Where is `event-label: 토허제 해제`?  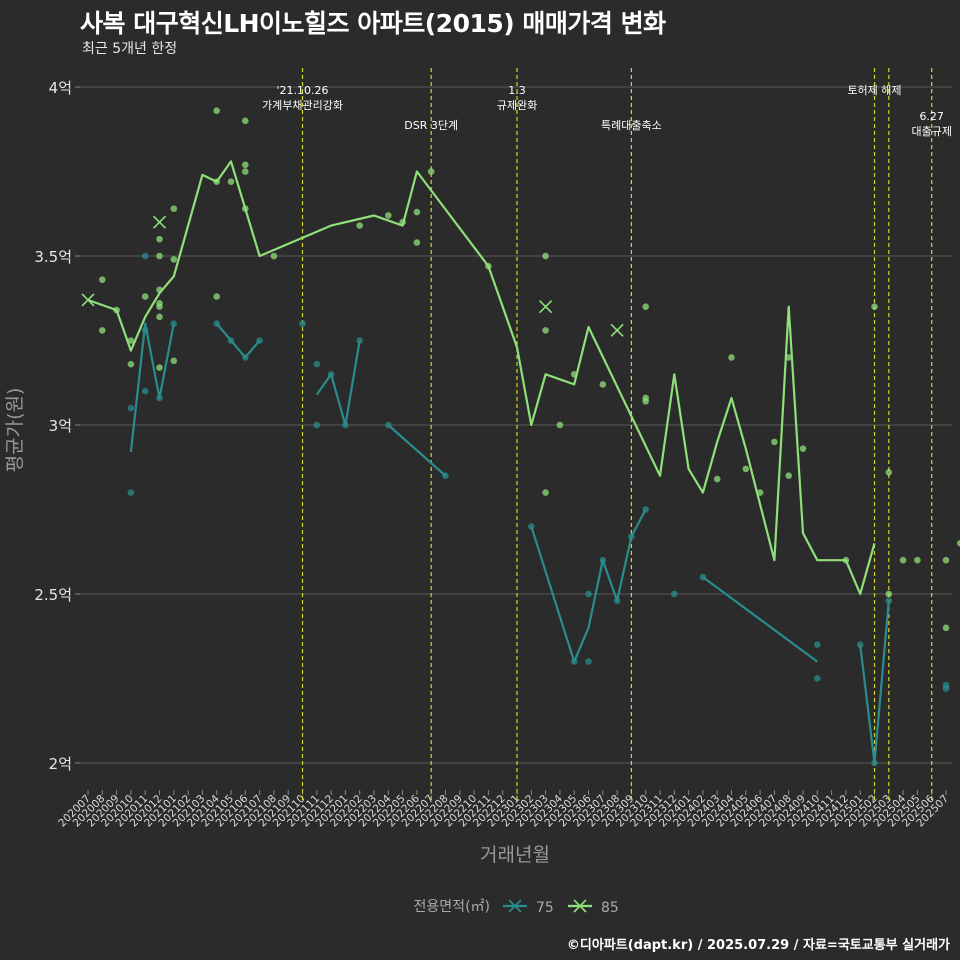 event-label: 토허제 해제 is located at coordinates (874, 90).